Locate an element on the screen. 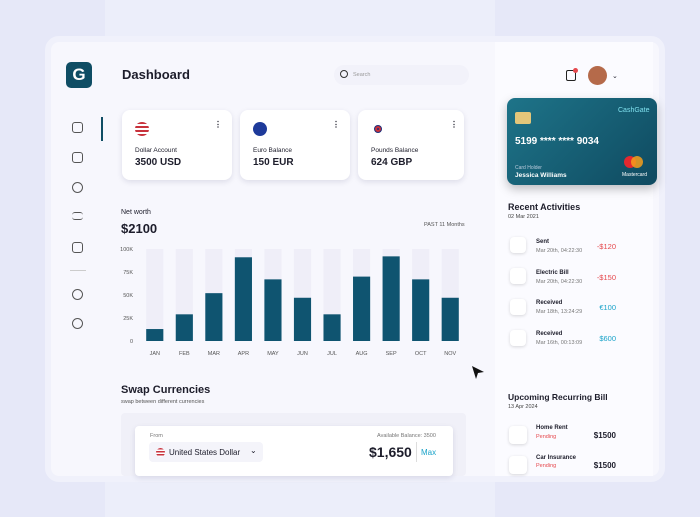  card-brand: CashGate is located at coordinates (634, 110).